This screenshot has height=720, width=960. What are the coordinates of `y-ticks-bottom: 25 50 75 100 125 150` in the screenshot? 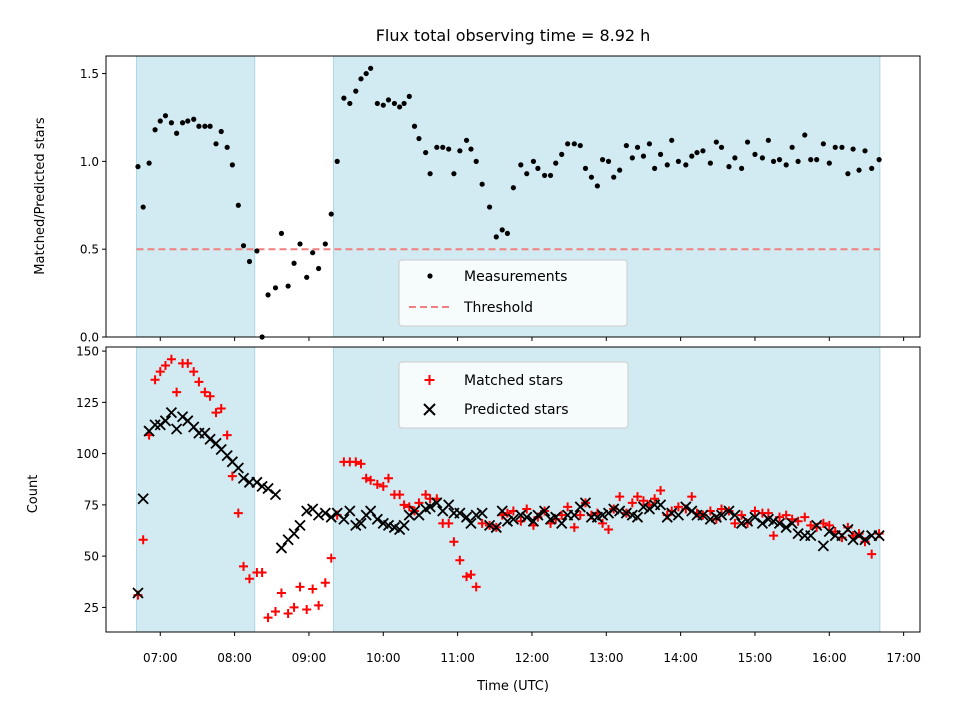 It's located at (91, 480).